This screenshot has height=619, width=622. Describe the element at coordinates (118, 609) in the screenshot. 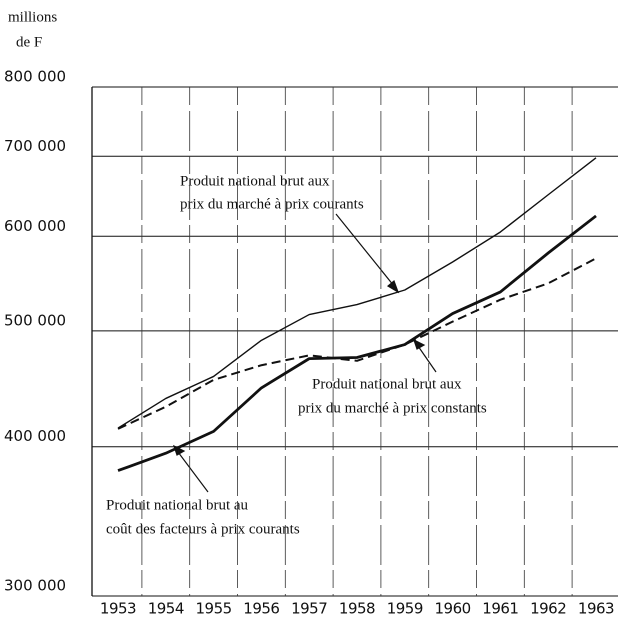

I see `x-tick-label: 1953` at that location.